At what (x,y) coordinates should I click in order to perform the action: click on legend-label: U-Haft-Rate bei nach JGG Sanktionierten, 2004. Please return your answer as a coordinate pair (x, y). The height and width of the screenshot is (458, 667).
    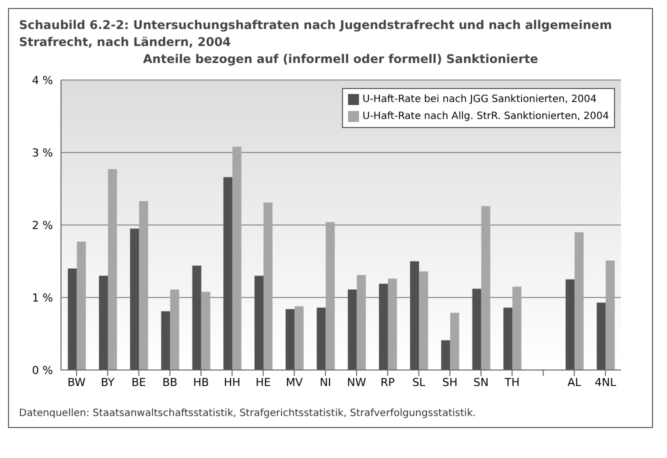
    Looking at the image, I should click on (479, 100).